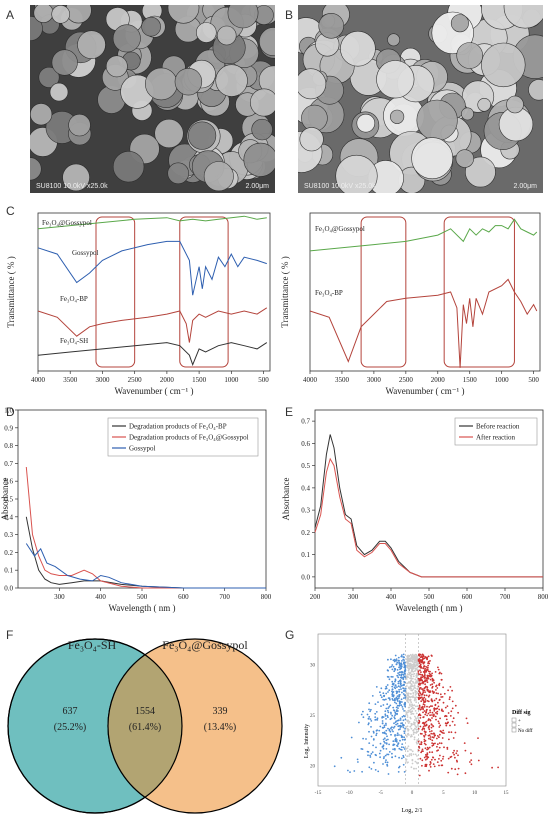  I want to click on highlight-box, so click(115, 292).